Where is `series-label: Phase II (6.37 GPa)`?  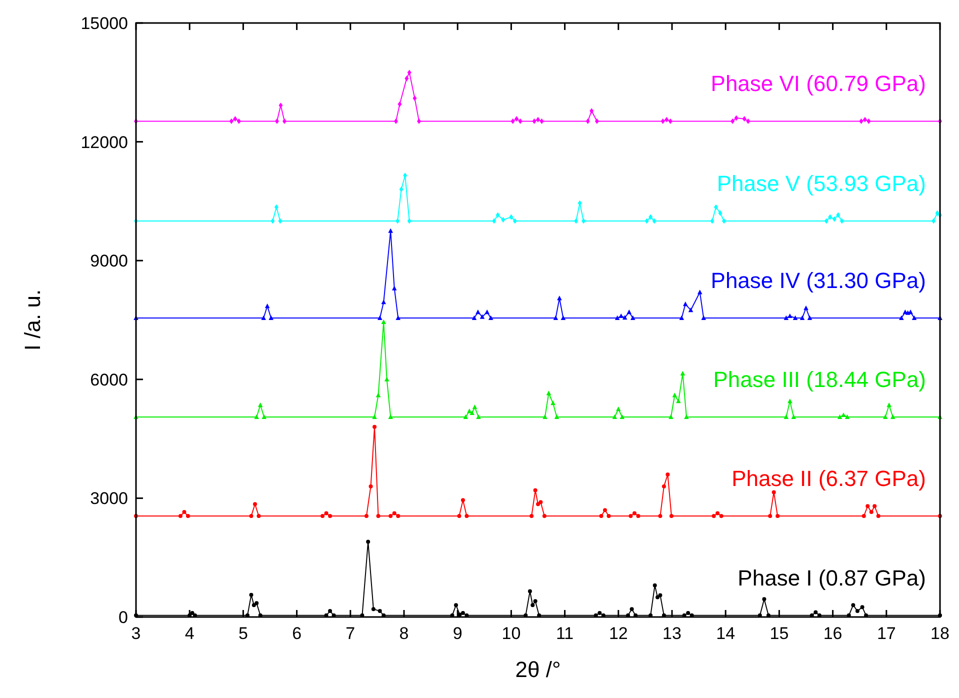 series-label: Phase II (6.37 GPa) is located at coordinates (829, 479).